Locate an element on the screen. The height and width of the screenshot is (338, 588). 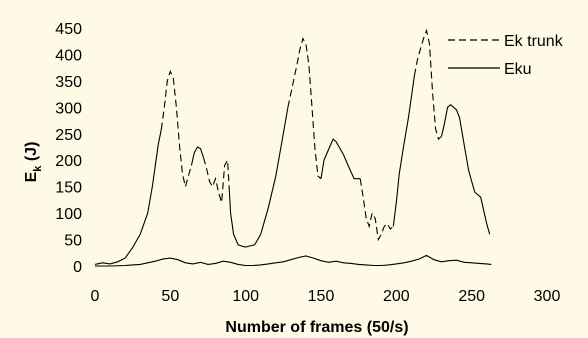
y-tick-label: 100 is located at coordinates (68, 214).